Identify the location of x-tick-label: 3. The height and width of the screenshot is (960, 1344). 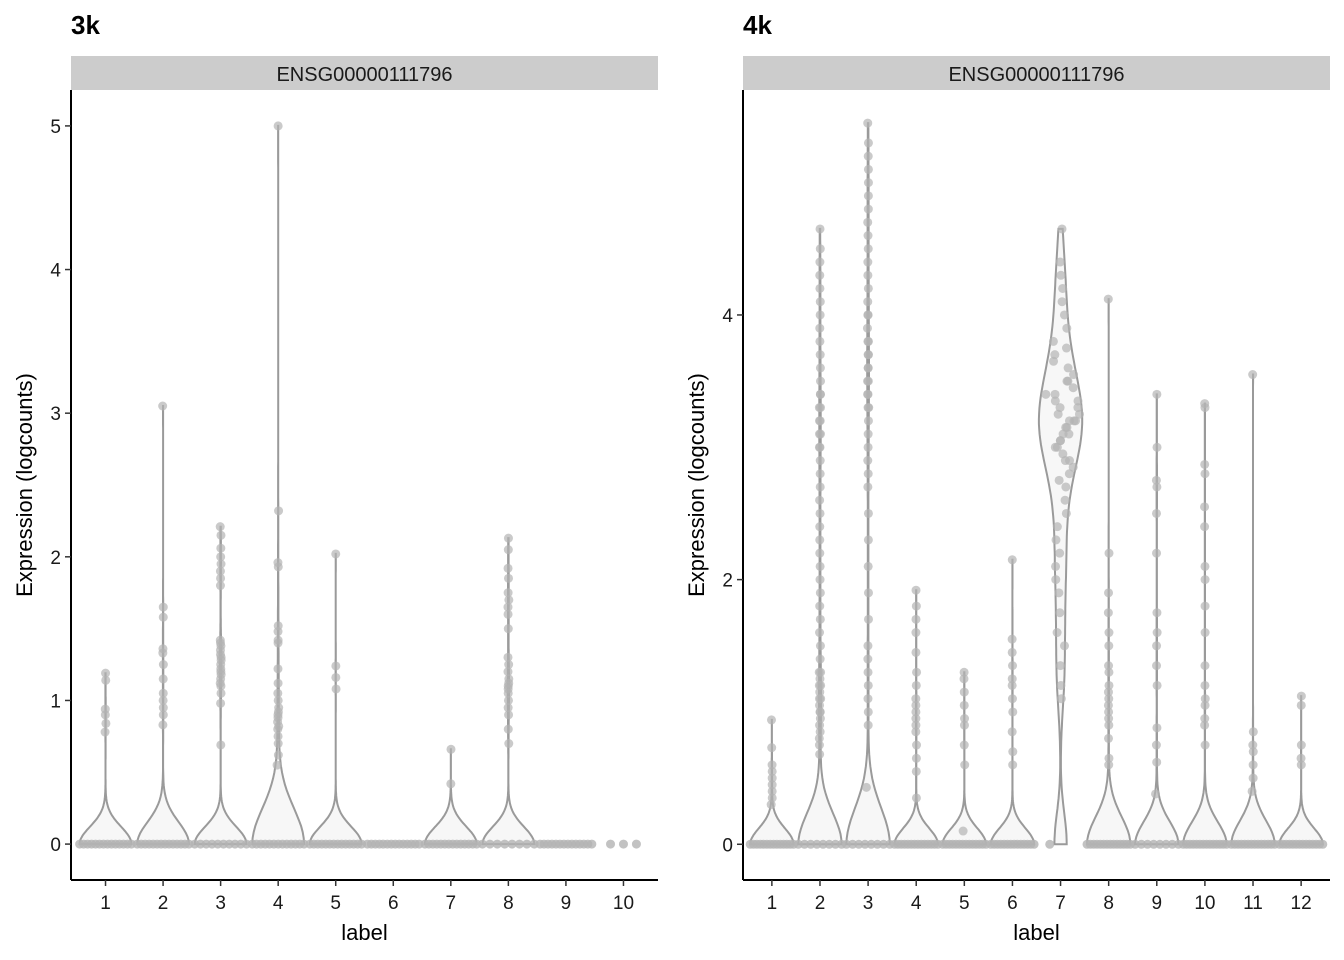
(220, 903).